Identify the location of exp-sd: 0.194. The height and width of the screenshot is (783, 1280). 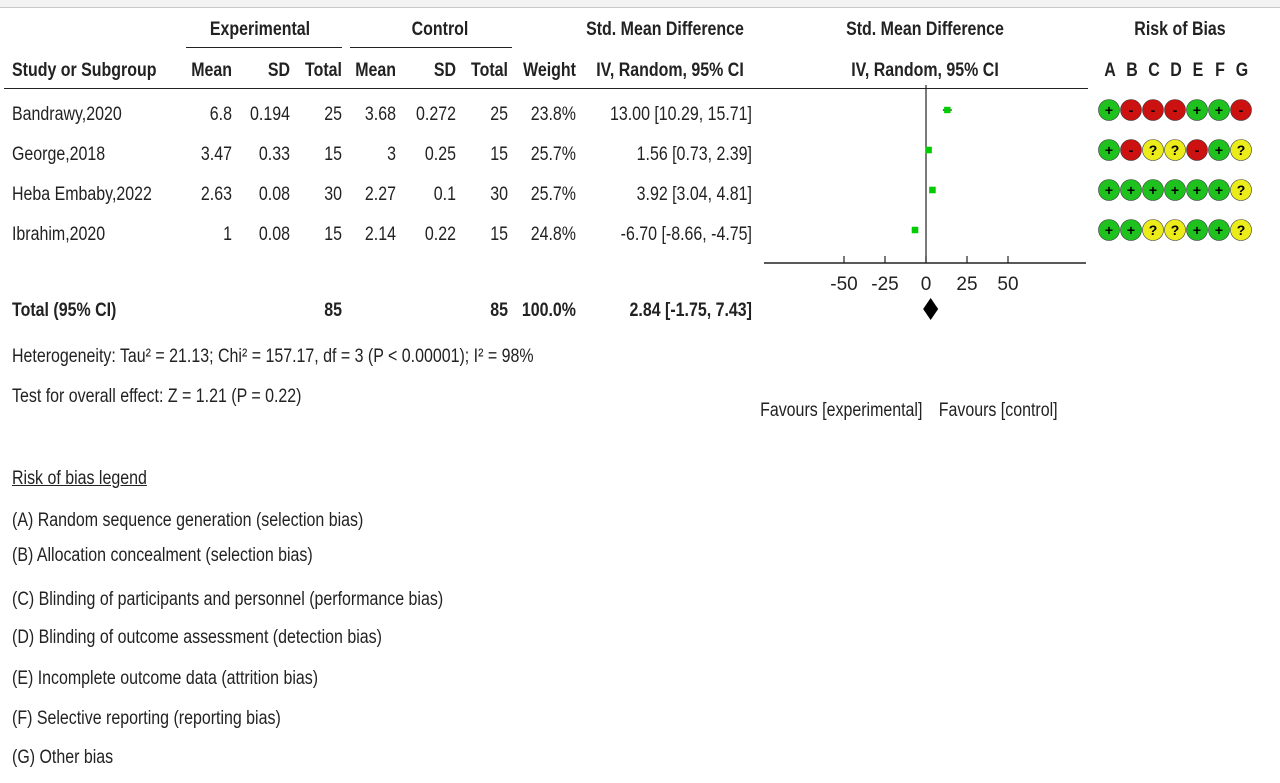
(270, 114).